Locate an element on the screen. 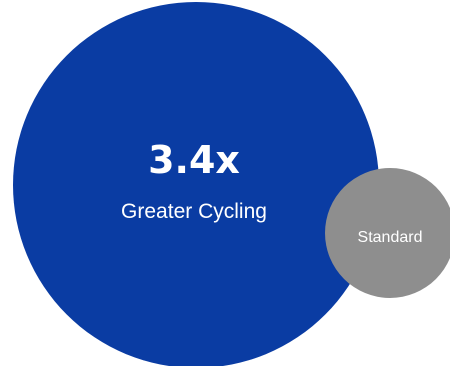  greater-cycling-label: Greater Cycling is located at coordinates (194, 211).